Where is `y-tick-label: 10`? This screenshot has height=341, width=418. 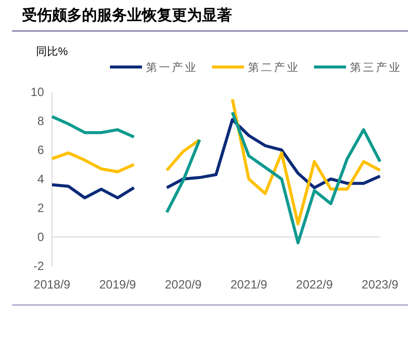 y-tick-label: 10 is located at coordinates (37, 91).